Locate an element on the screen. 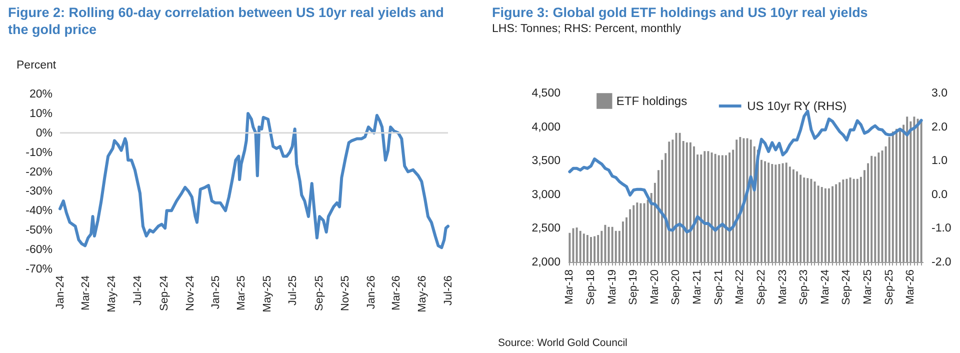 This screenshot has height=353, width=960. y-tick-label: -40% is located at coordinates (39, 211).